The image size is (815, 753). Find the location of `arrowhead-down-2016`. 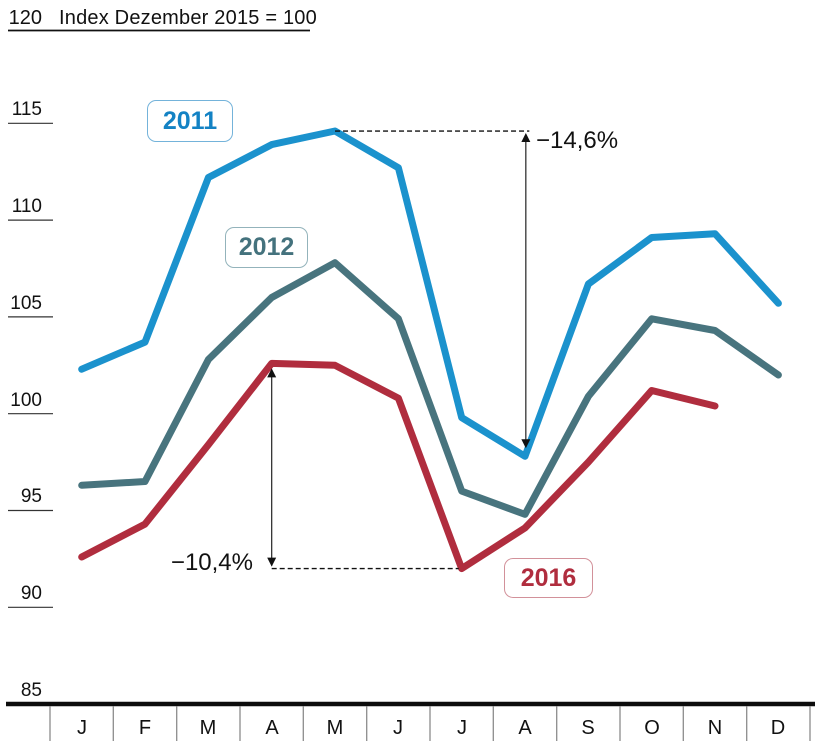

arrowhead-down-2016 is located at coordinates (272, 562).